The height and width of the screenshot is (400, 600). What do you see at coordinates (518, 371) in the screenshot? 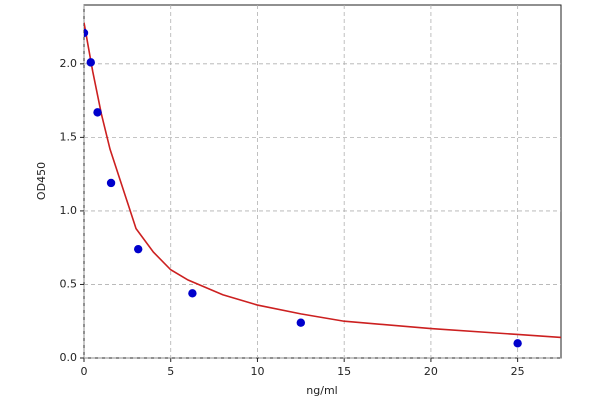
I see `x-tick-label: 25` at bounding box center [518, 371].